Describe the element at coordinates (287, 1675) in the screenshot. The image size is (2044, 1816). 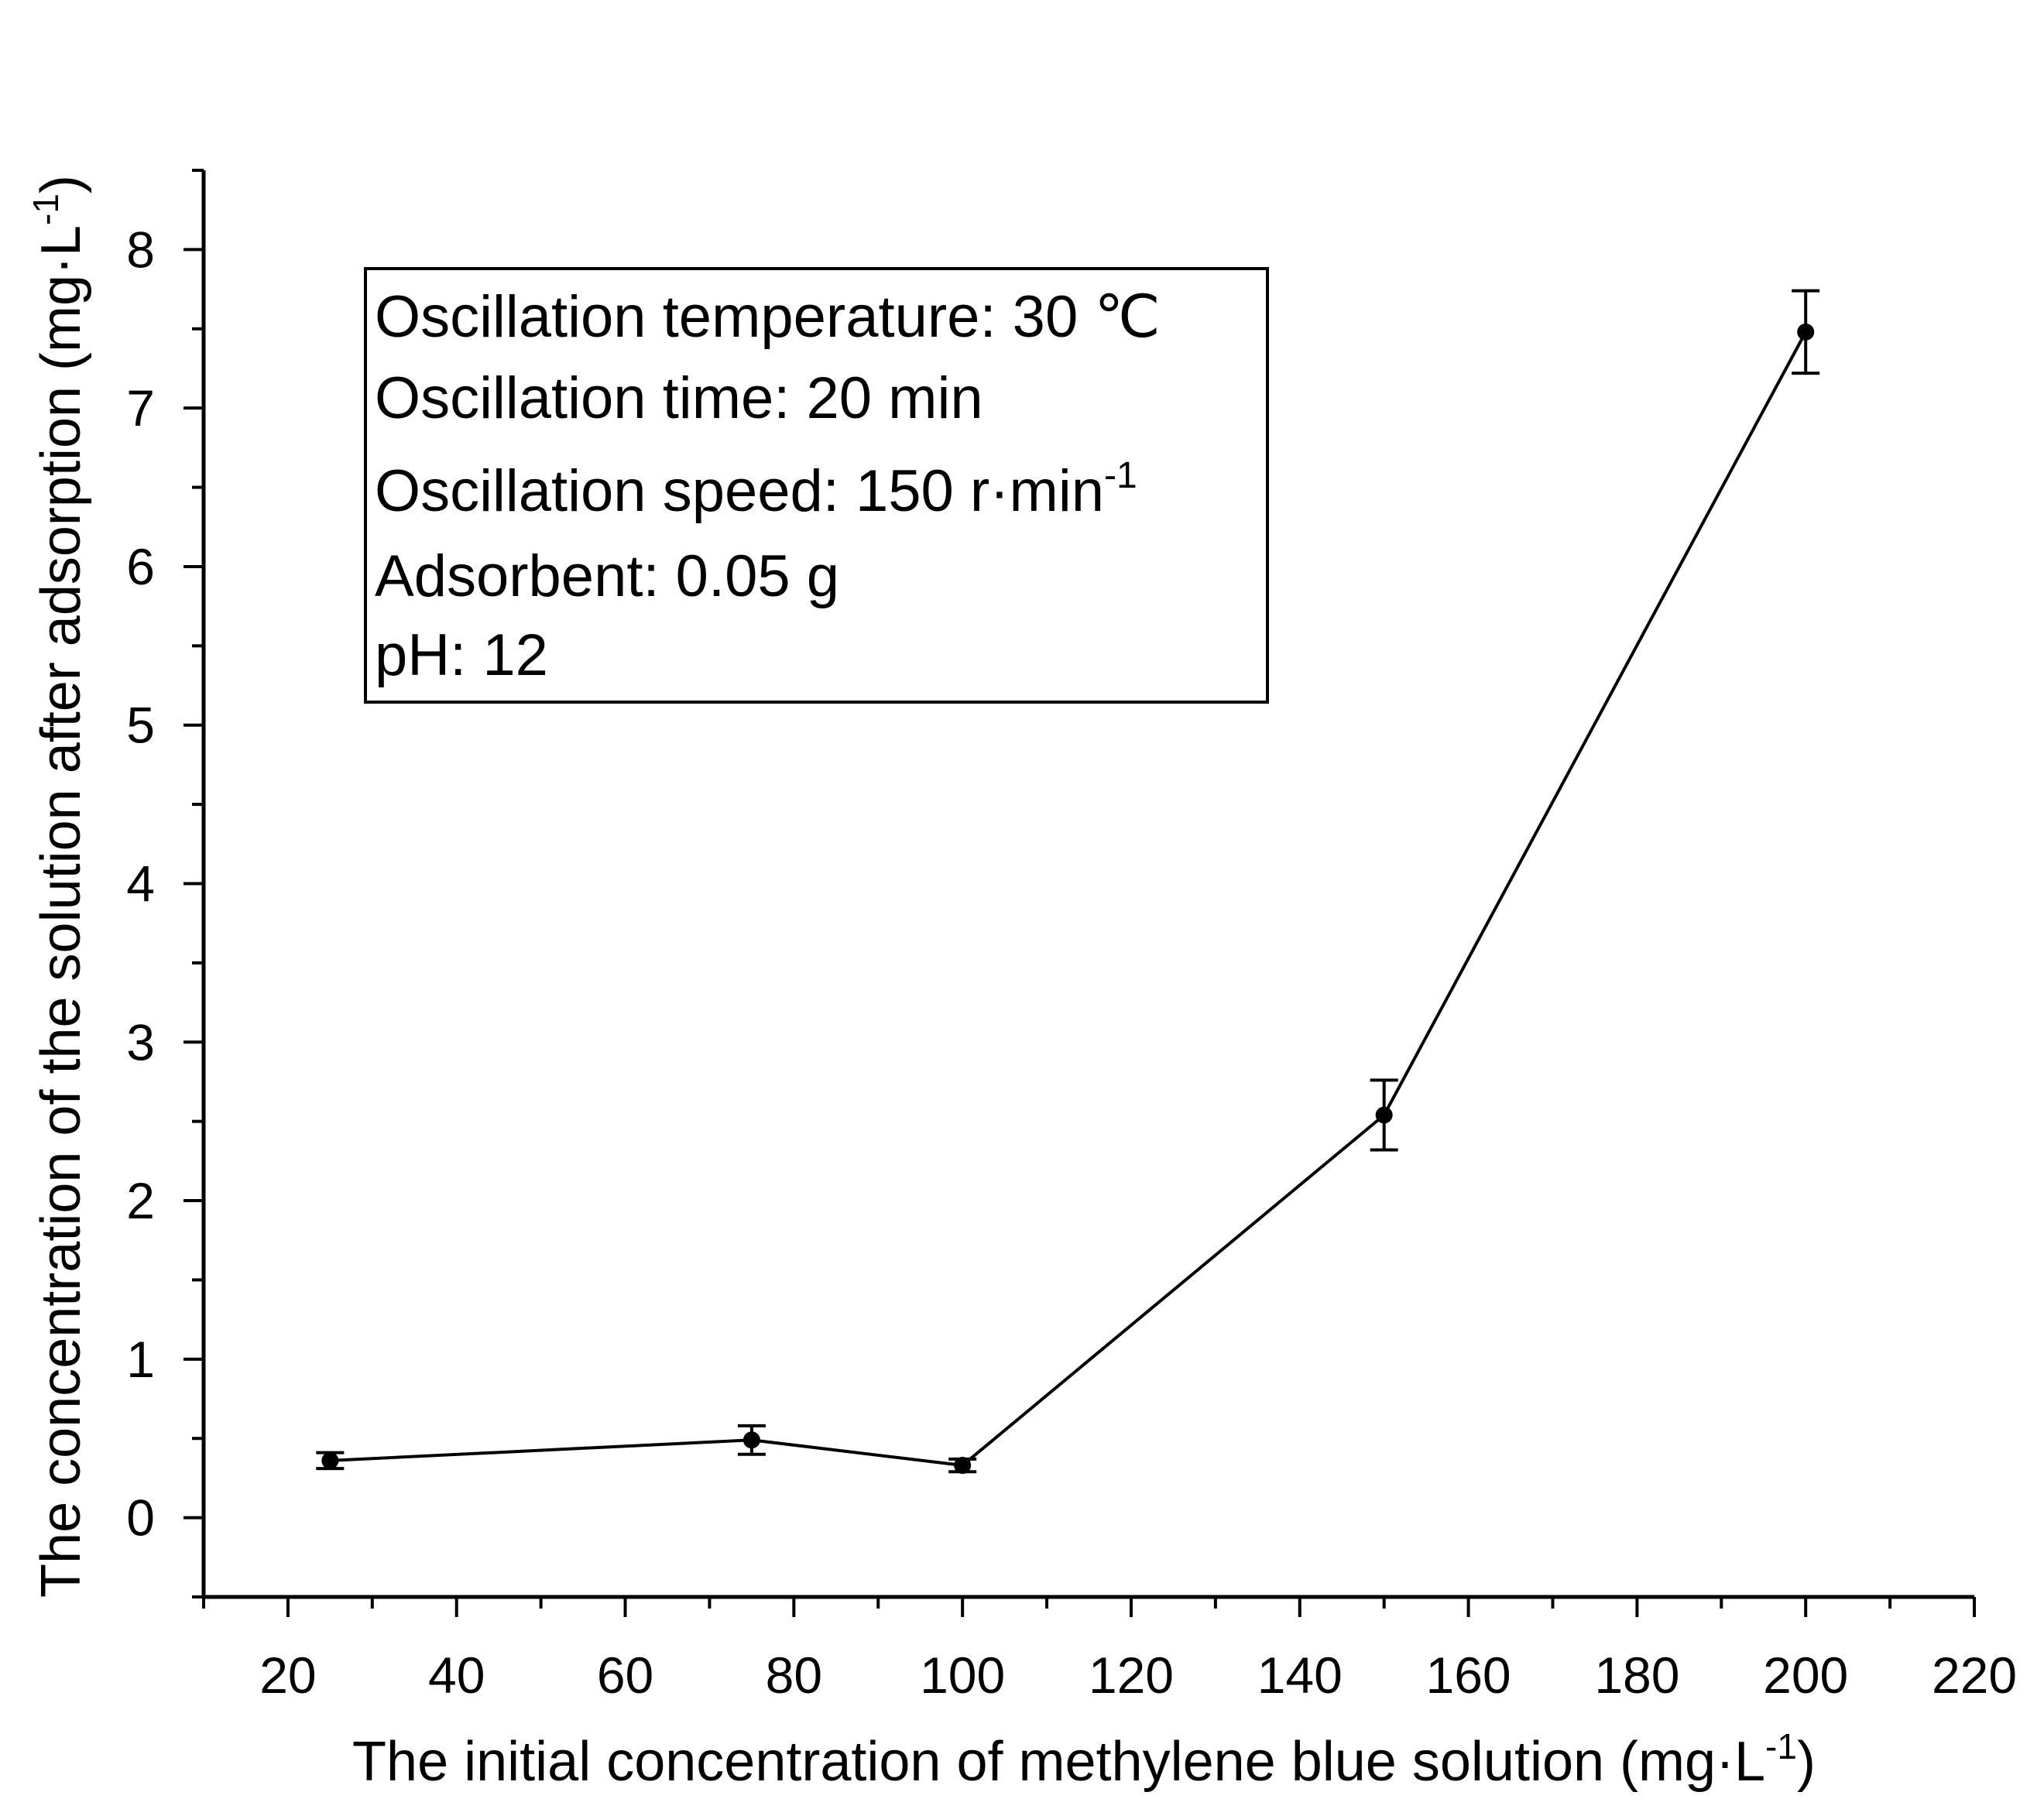
I see `x-tick-label: 20` at that location.